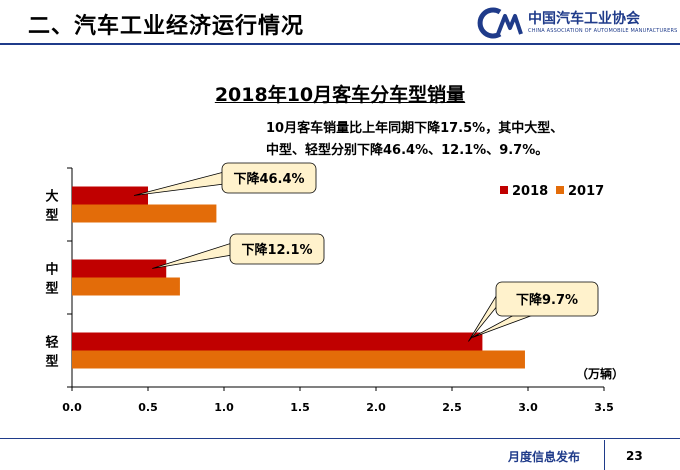  I want to click on legend-swatch-2018, so click(504, 190).